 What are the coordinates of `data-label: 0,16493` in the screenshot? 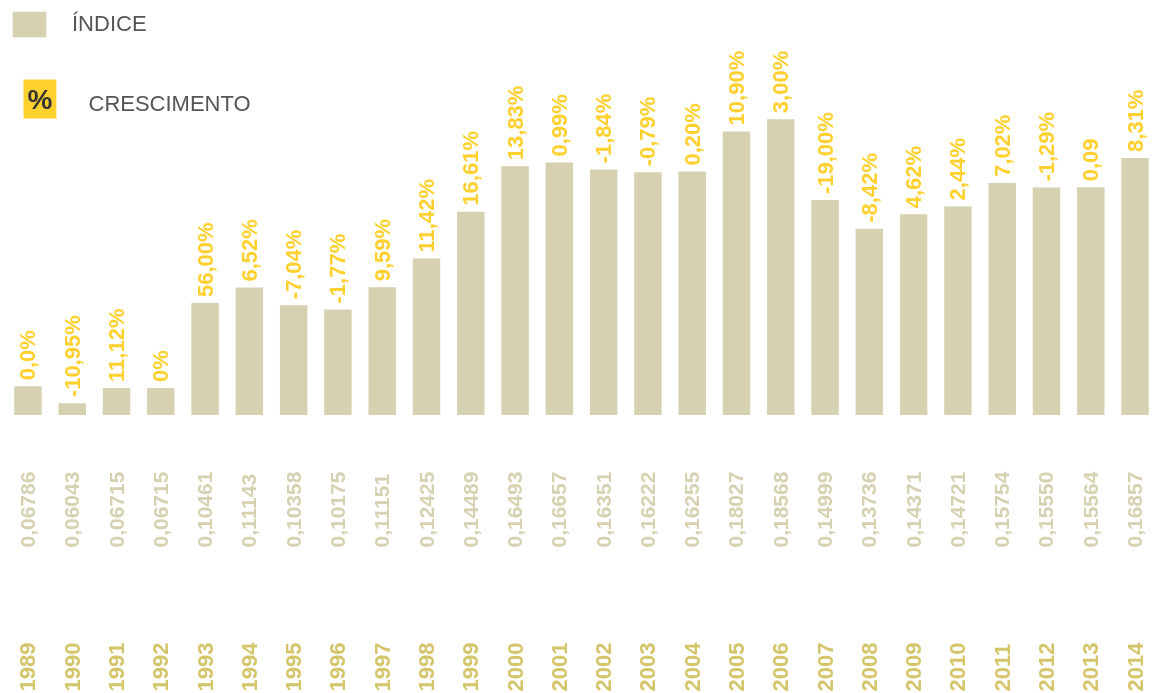 It's located at (515, 509).